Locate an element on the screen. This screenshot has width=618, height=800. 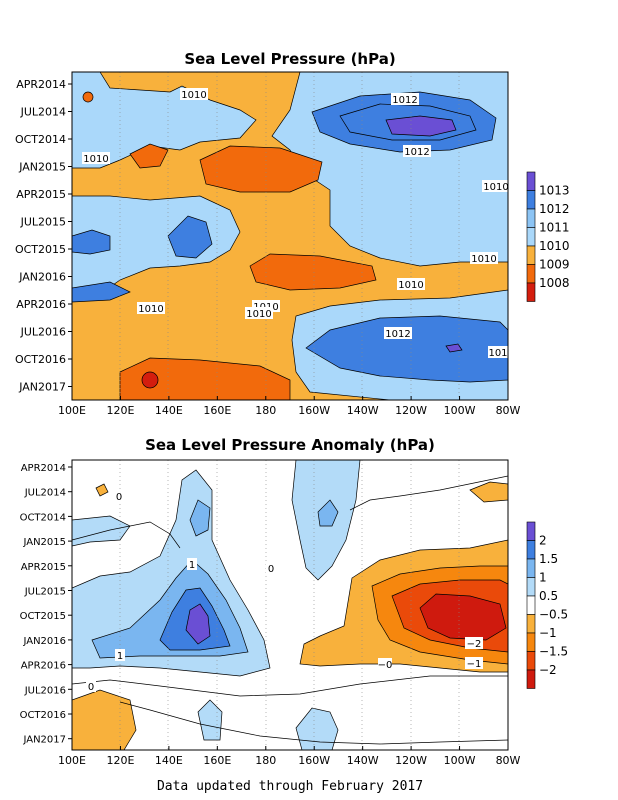
chart2-contour-label-3: 1 is located at coordinates (120, 656).